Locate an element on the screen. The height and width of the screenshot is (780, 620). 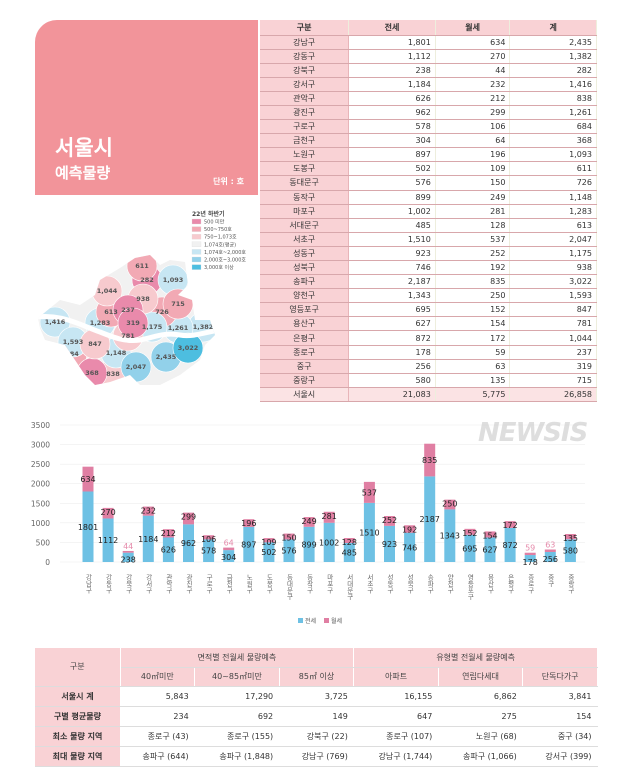
legend-label: 월세 is located at coordinates (336, 621).